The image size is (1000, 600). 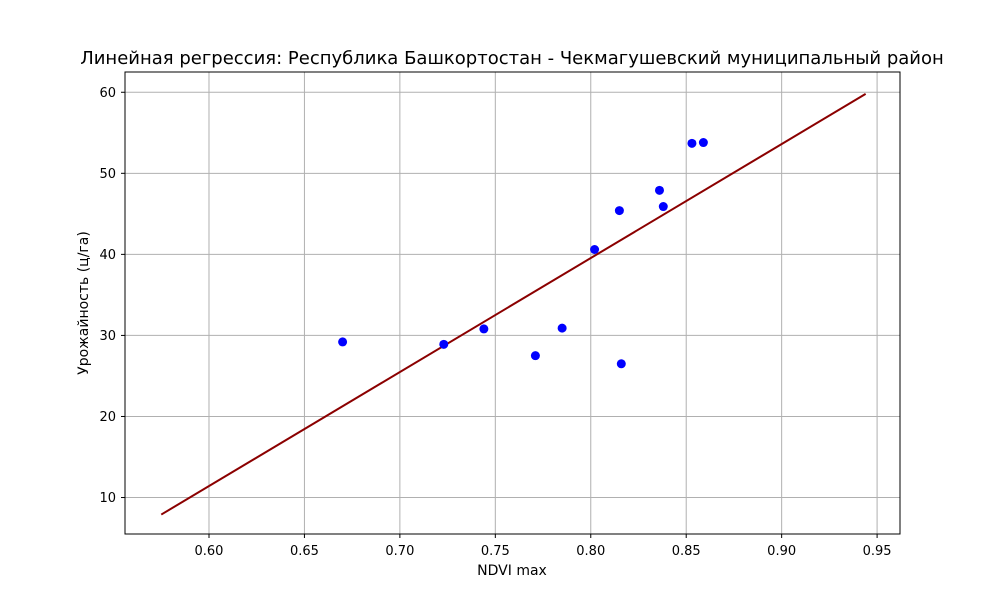 I want to click on x-tick-label: 0.60, so click(x=209, y=551).